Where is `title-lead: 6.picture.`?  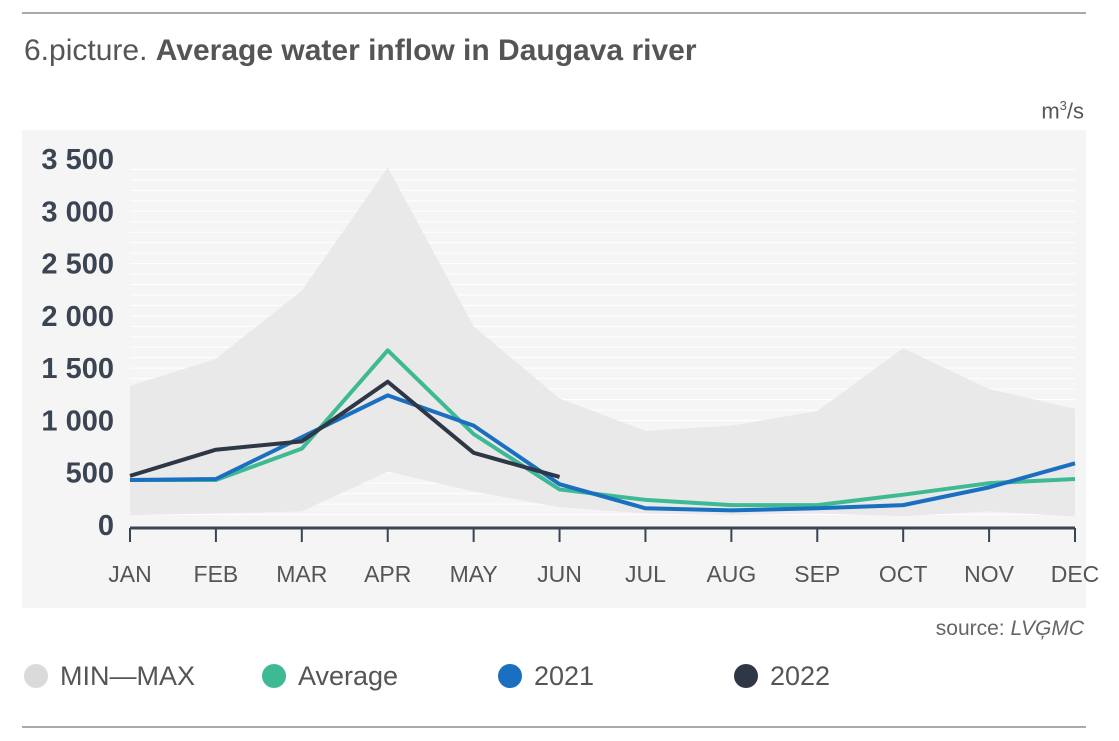
title-lead: 6.picture. is located at coordinates (86, 50).